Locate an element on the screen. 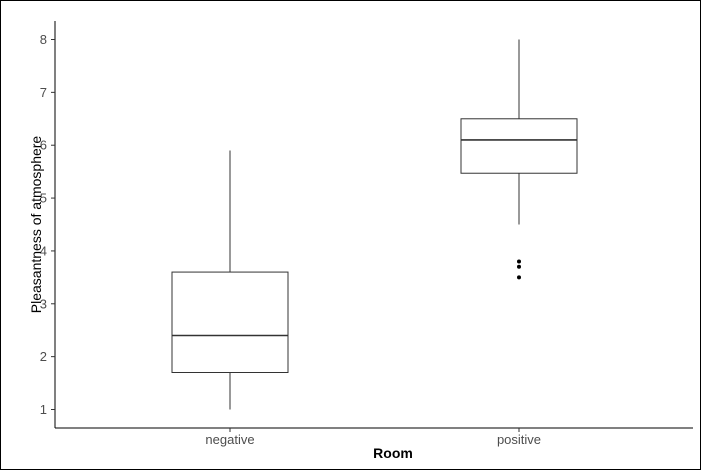 Image resolution: width=701 pixels, height=471 pixels. x-tick-label: negative is located at coordinates (229, 439).